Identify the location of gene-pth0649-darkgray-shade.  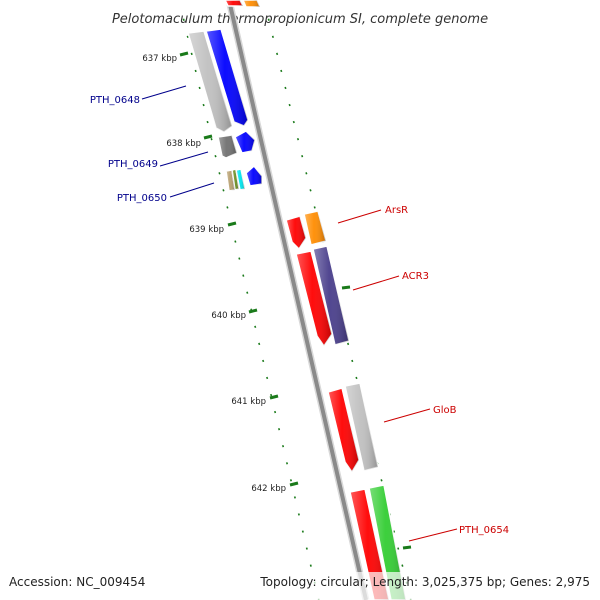
(227, 146).